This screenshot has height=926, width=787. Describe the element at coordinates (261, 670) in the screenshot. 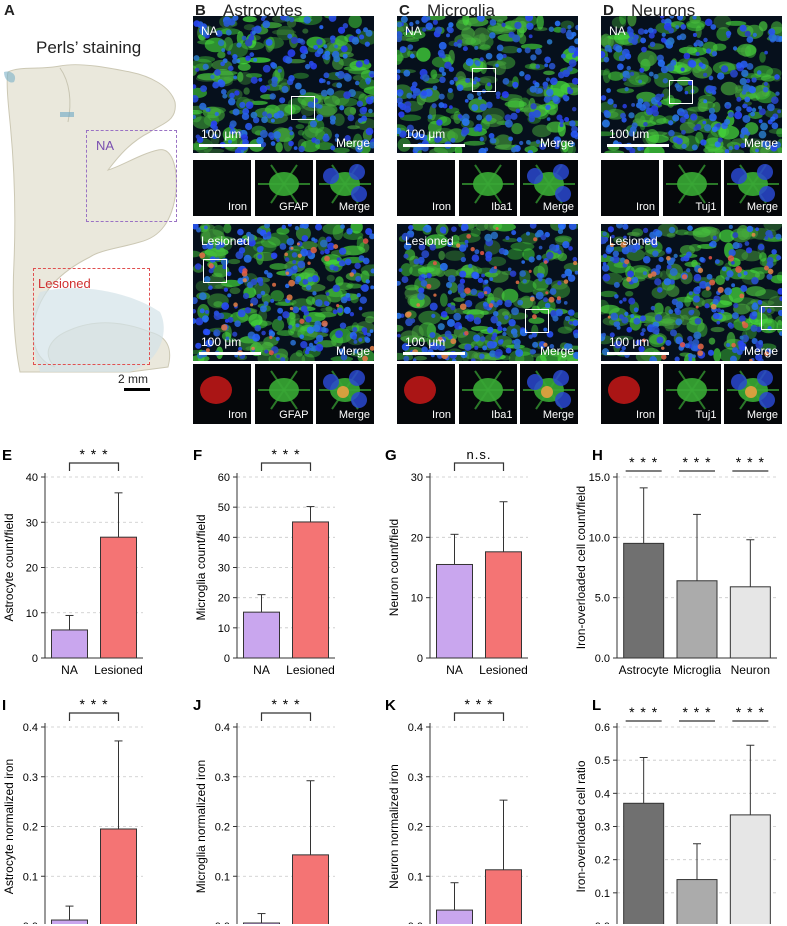

I see `x-tick-label: NA` at that location.